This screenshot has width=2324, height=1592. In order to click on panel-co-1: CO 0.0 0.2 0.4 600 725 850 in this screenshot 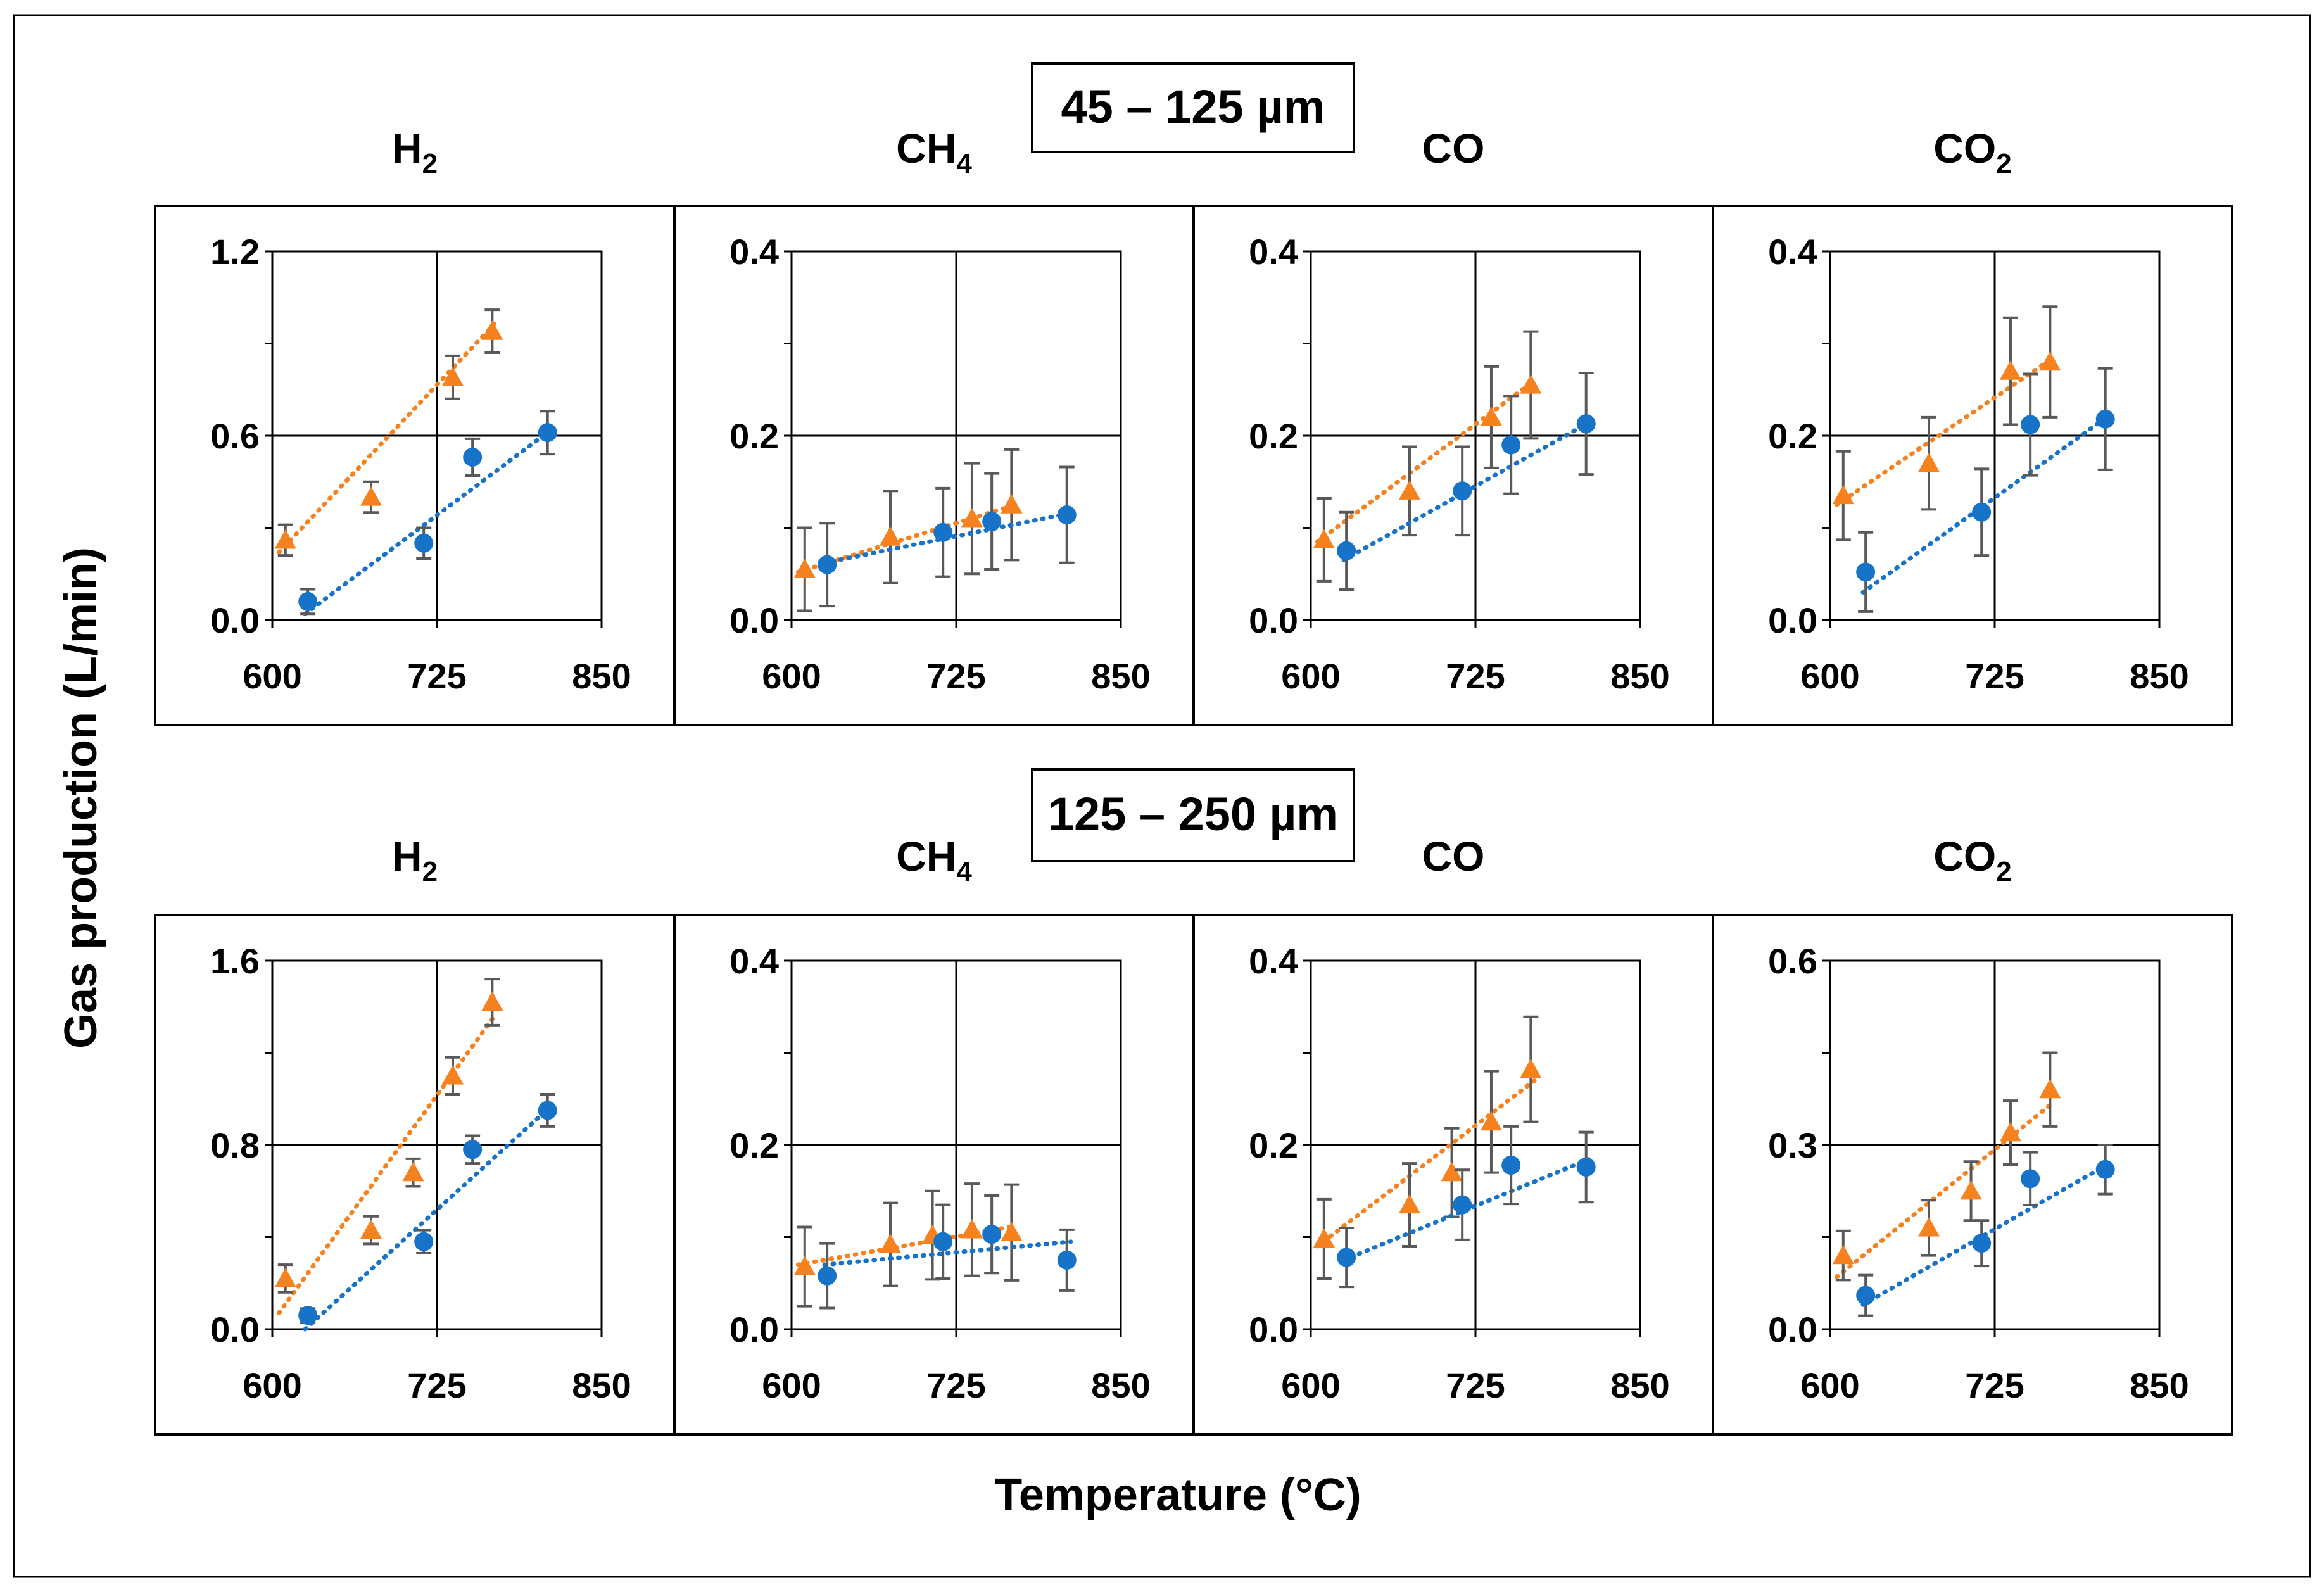, I will do `click(1453, 1134)`.